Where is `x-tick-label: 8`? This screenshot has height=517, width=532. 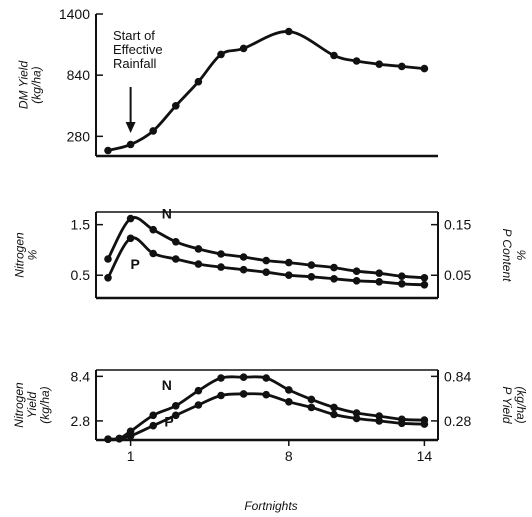 x-tick-label: 8 is located at coordinates (289, 456).